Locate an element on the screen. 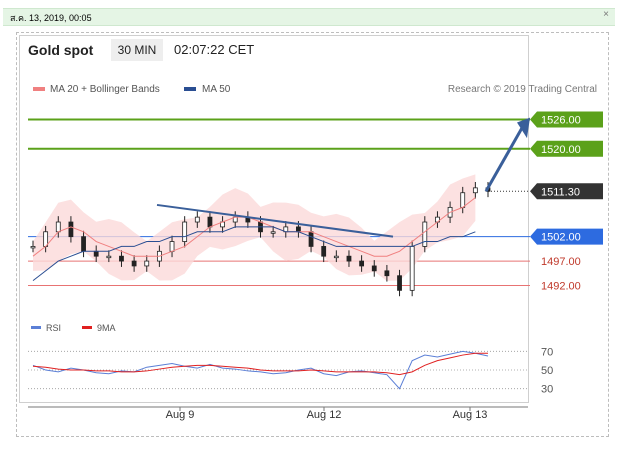 This screenshot has width=618, height=453. level-tag-1502.00 is located at coordinates (566, 236).